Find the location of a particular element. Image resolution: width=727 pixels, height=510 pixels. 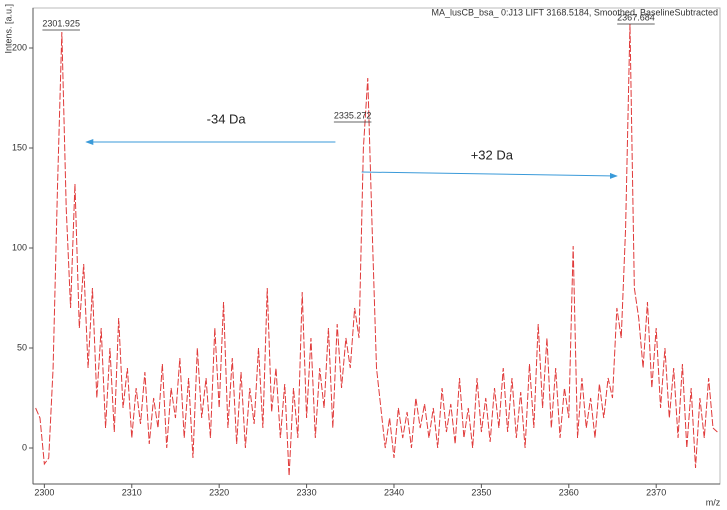

annotation-text: +32 Da is located at coordinates (492, 154).